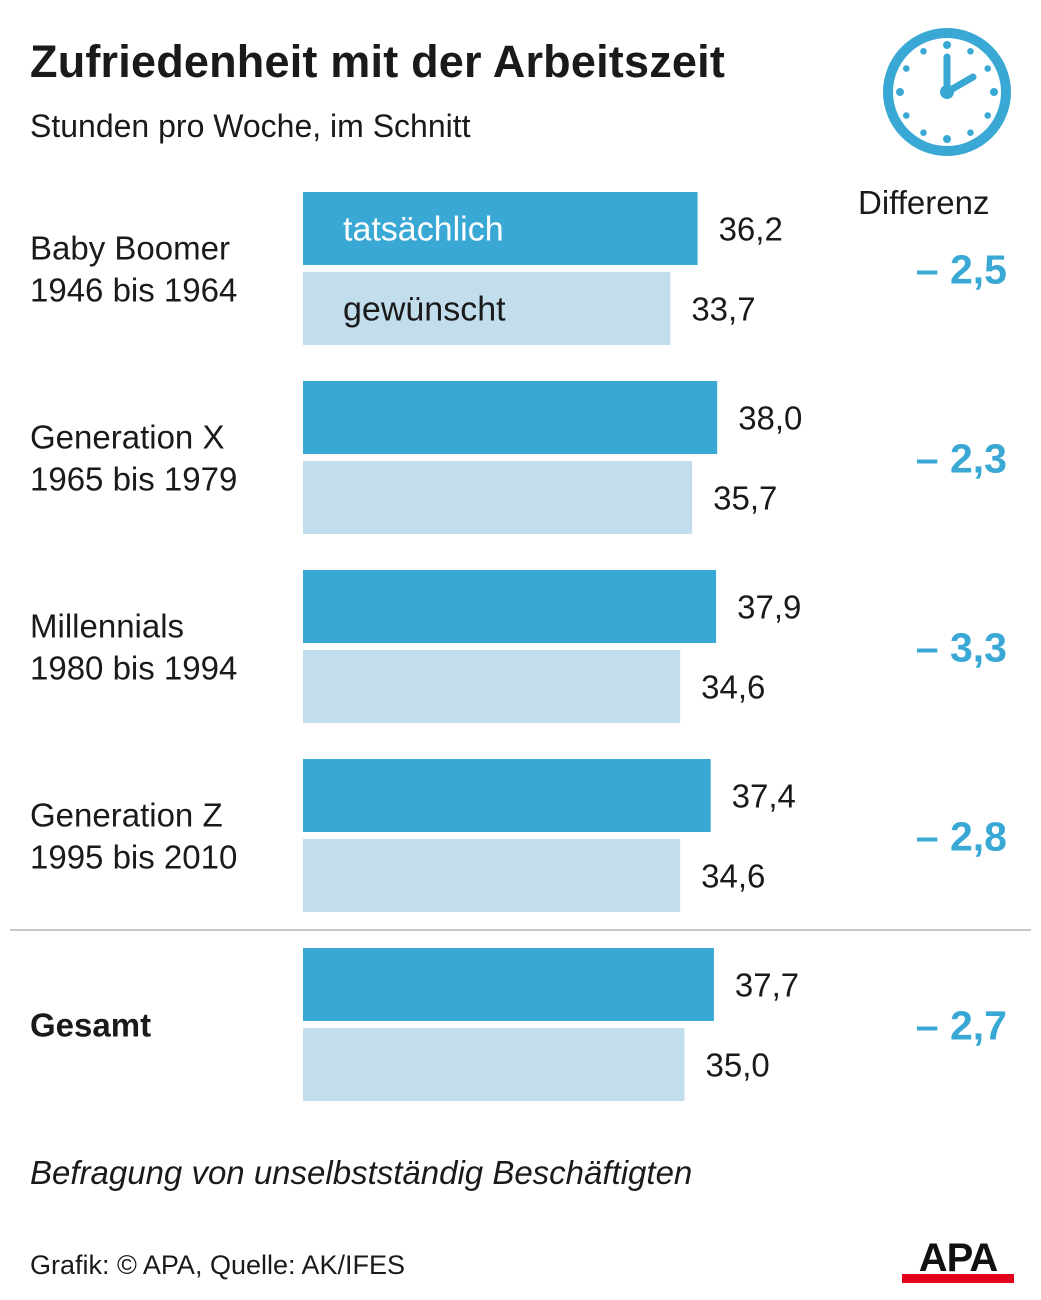 The width and height of the screenshot is (1041, 1300). I want to click on category-label: Millennials, so click(107, 626).